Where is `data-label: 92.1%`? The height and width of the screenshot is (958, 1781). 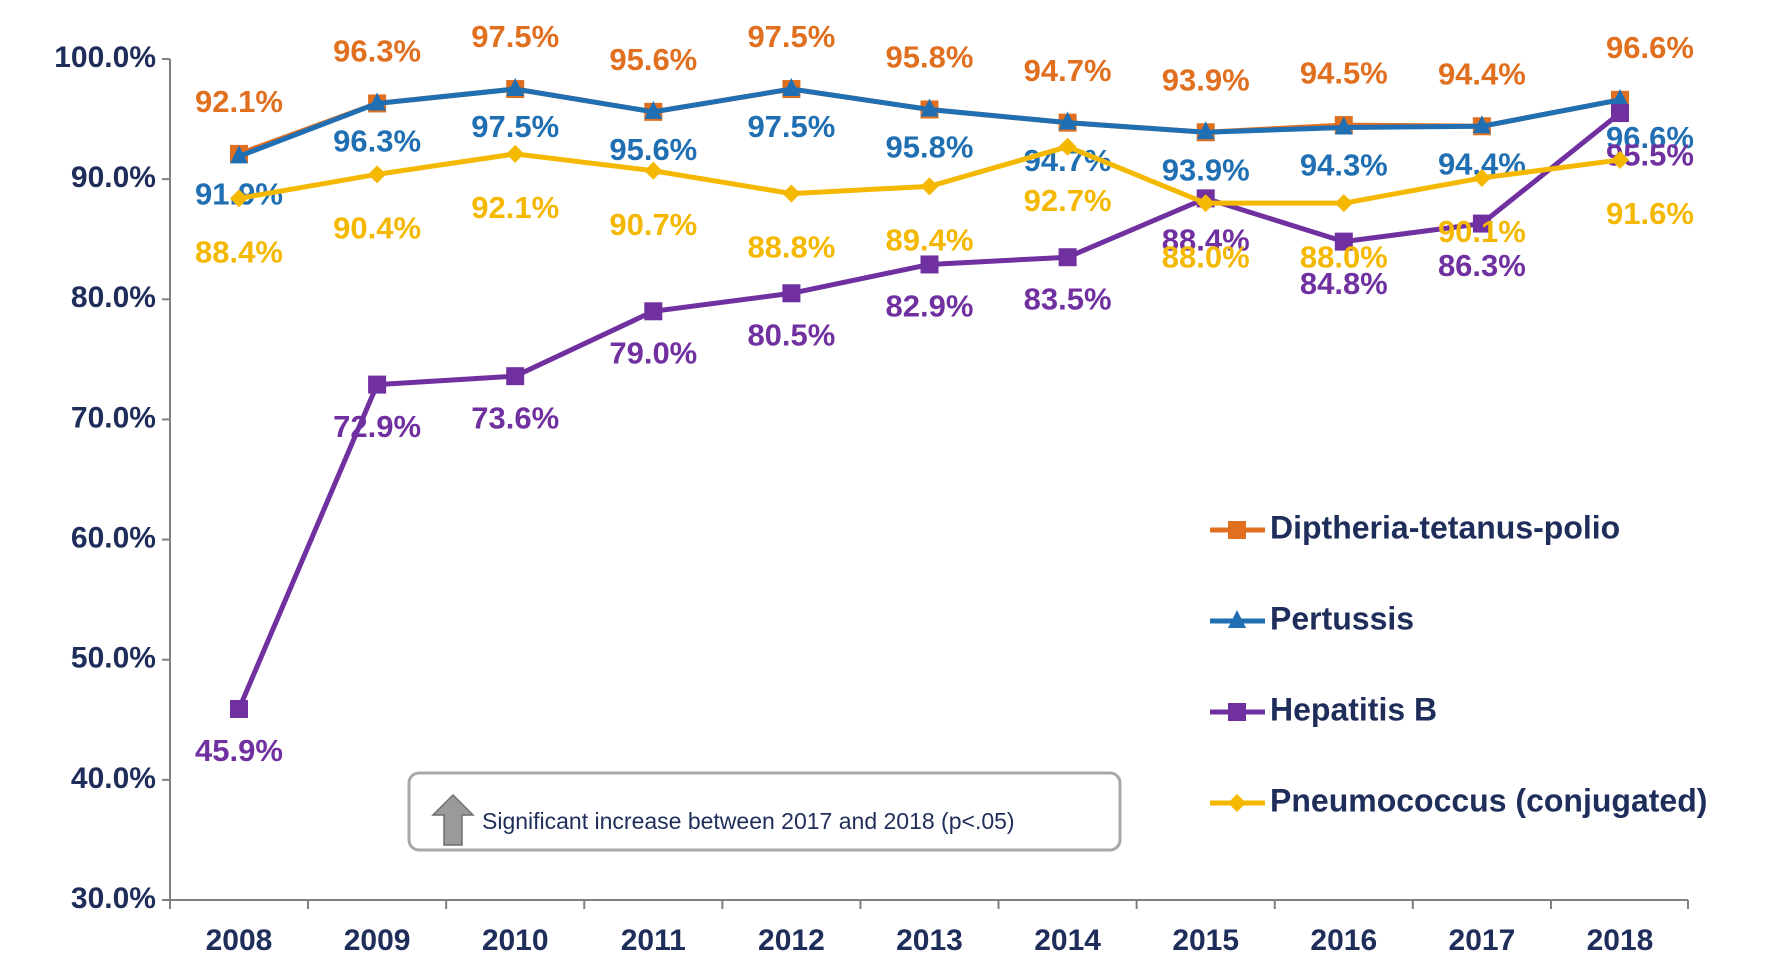 data-label: 92.1% is located at coordinates (515, 207).